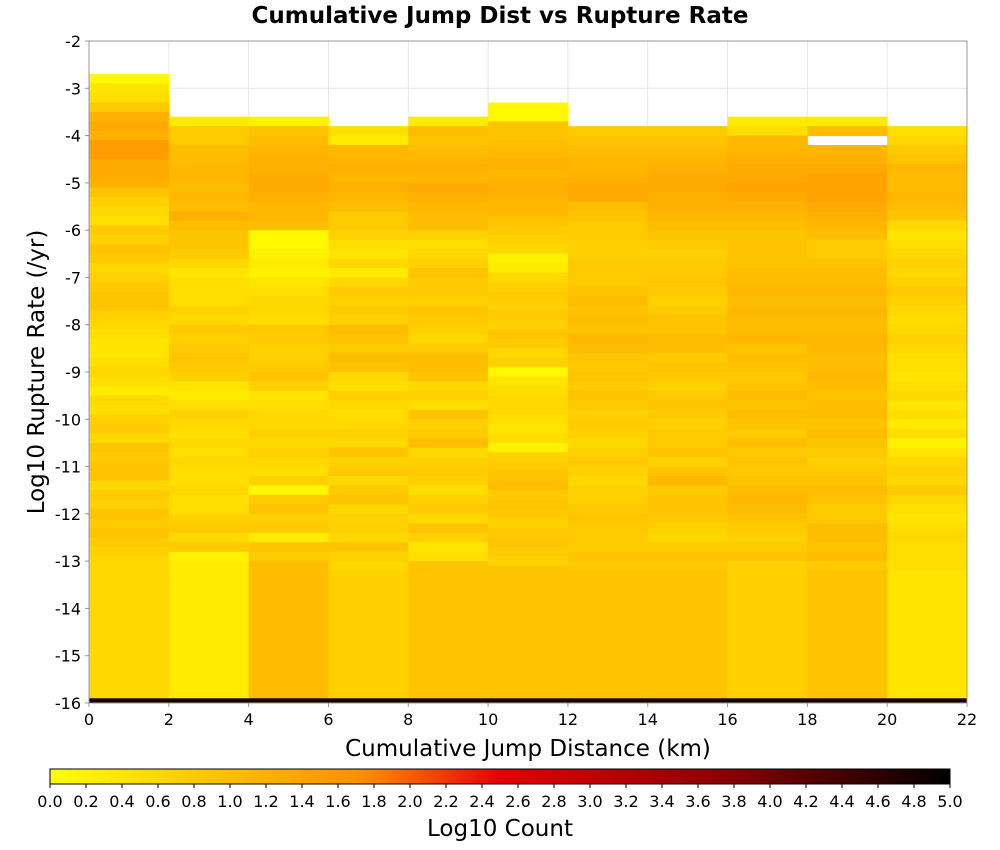 Image resolution: width=1000 pixels, height=850 pixels. I want to click on y-tick-label: -6, so click(73, 230).